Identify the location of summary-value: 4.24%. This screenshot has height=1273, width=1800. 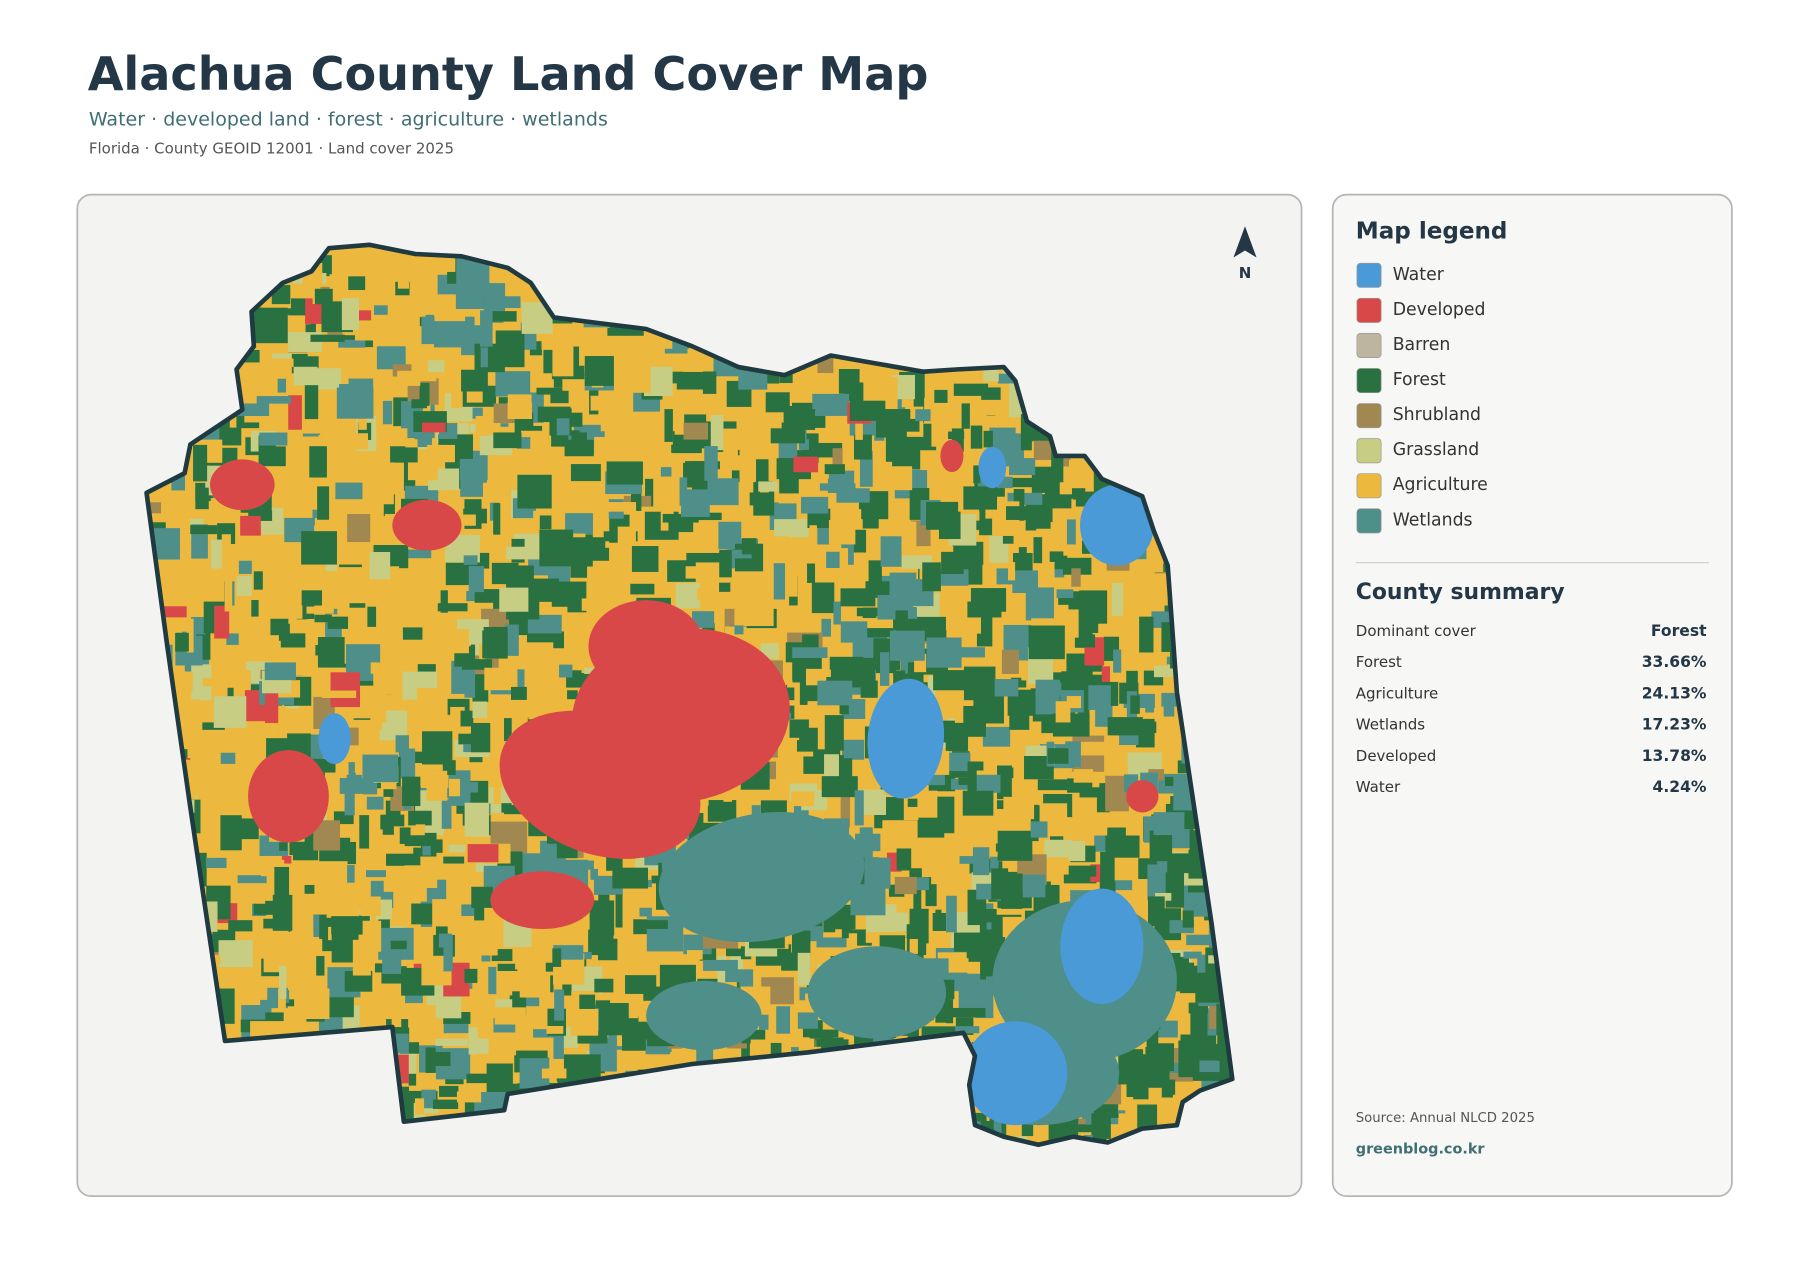
(1680, 787).